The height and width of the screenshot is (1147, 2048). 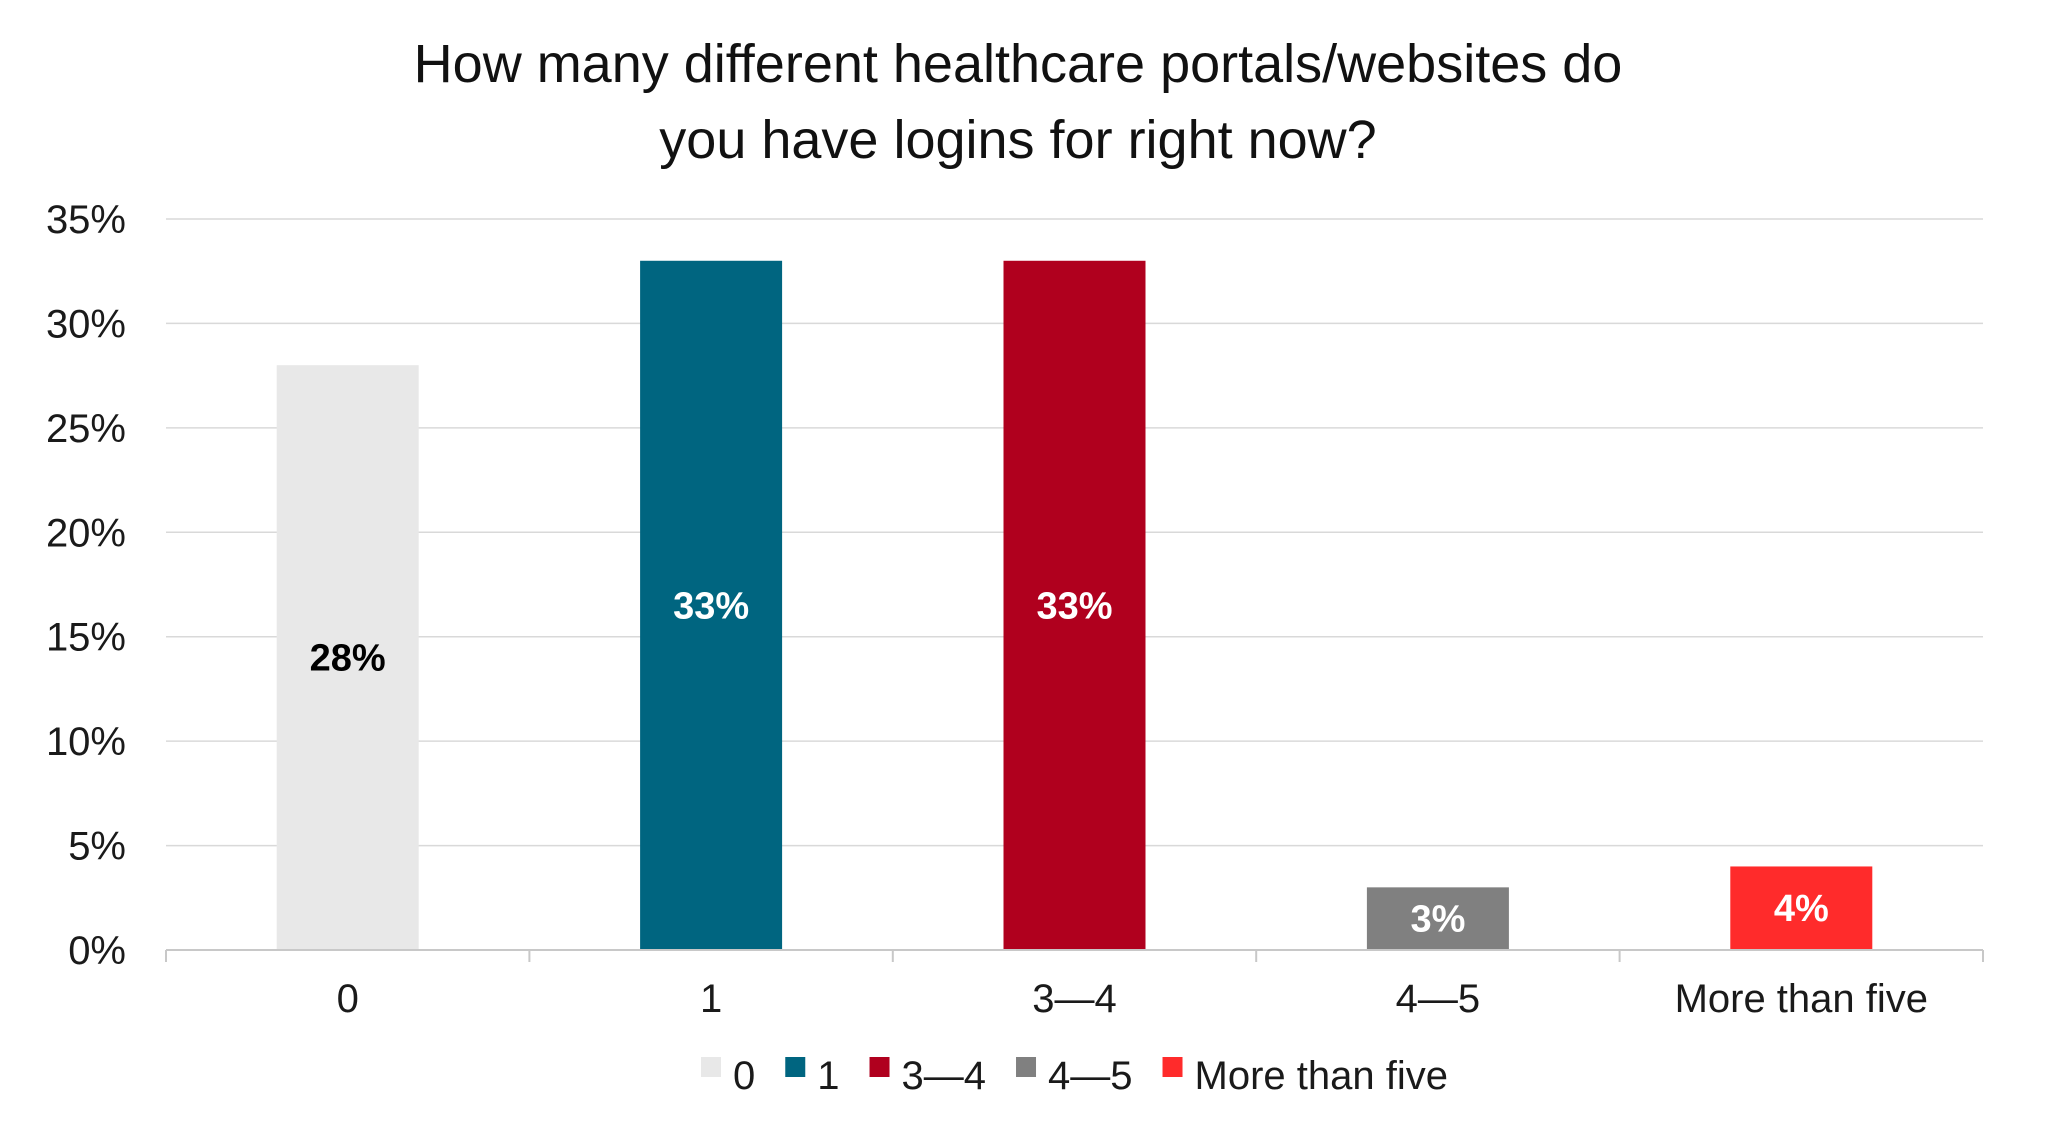 What do you see at coordinates (1074, 955) in the screenshot?
I see `x-axis` at bounding box center [1074, 955].